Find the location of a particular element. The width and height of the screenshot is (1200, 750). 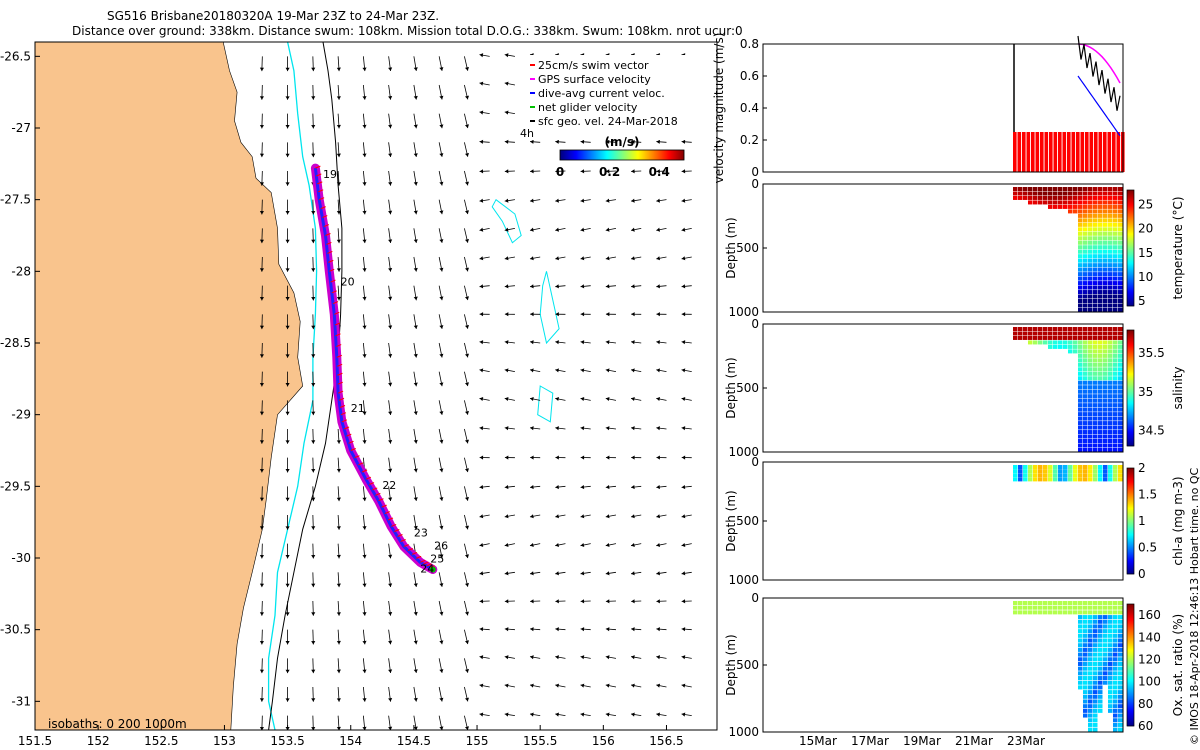

swim-speed-bar is located at coordinates (1064, 152).